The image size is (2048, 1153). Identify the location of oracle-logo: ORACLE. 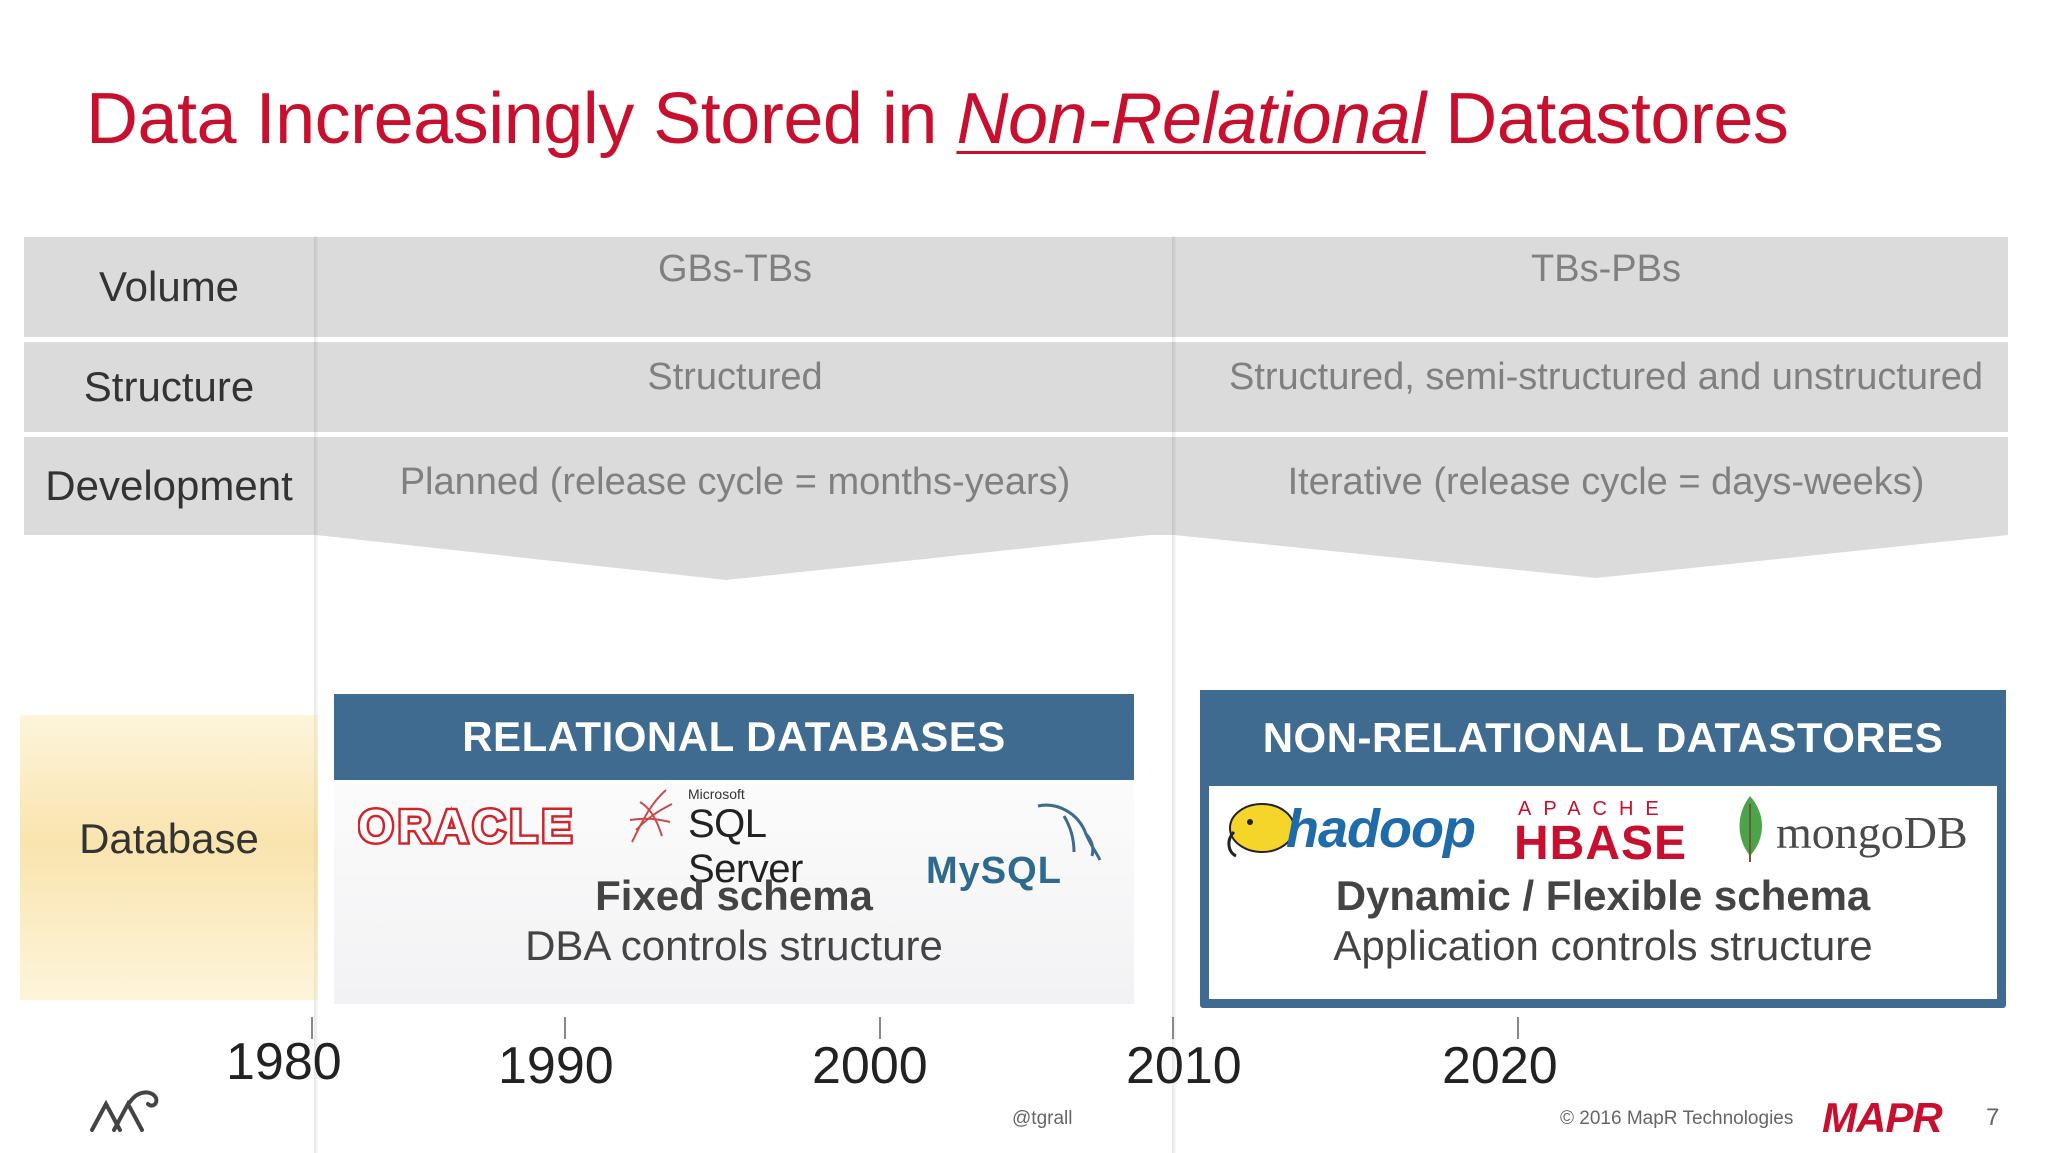
(477, 826).